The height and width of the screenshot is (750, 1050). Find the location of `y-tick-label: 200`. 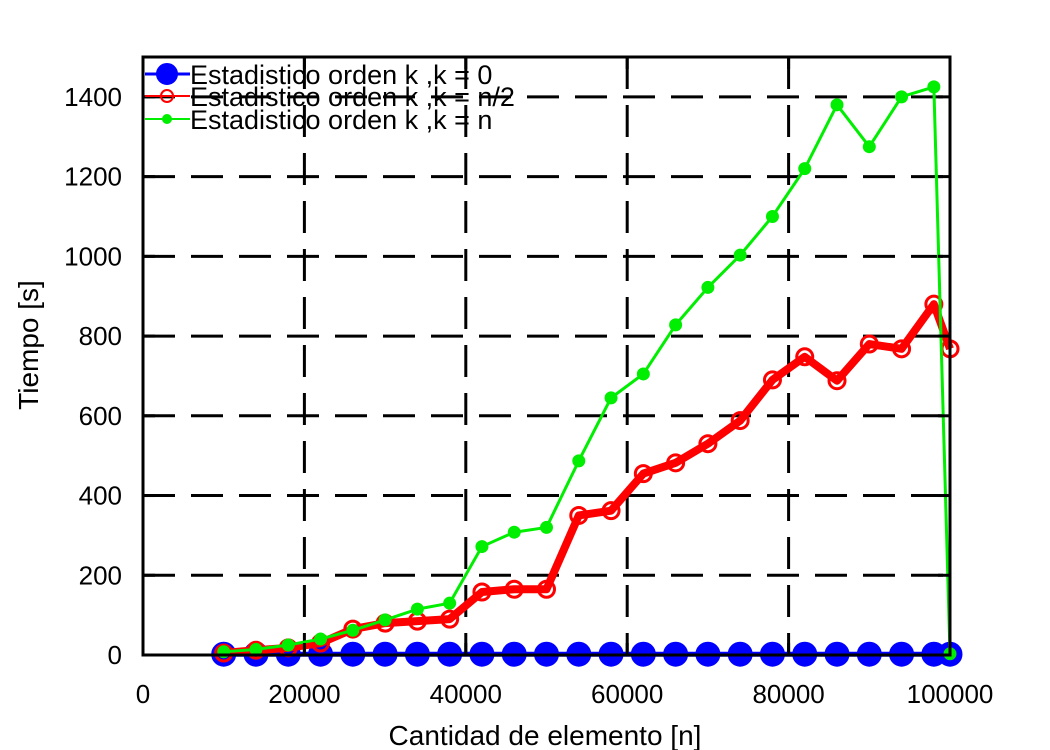

y-tick-label: 200 is located at coordinates (100, 575).